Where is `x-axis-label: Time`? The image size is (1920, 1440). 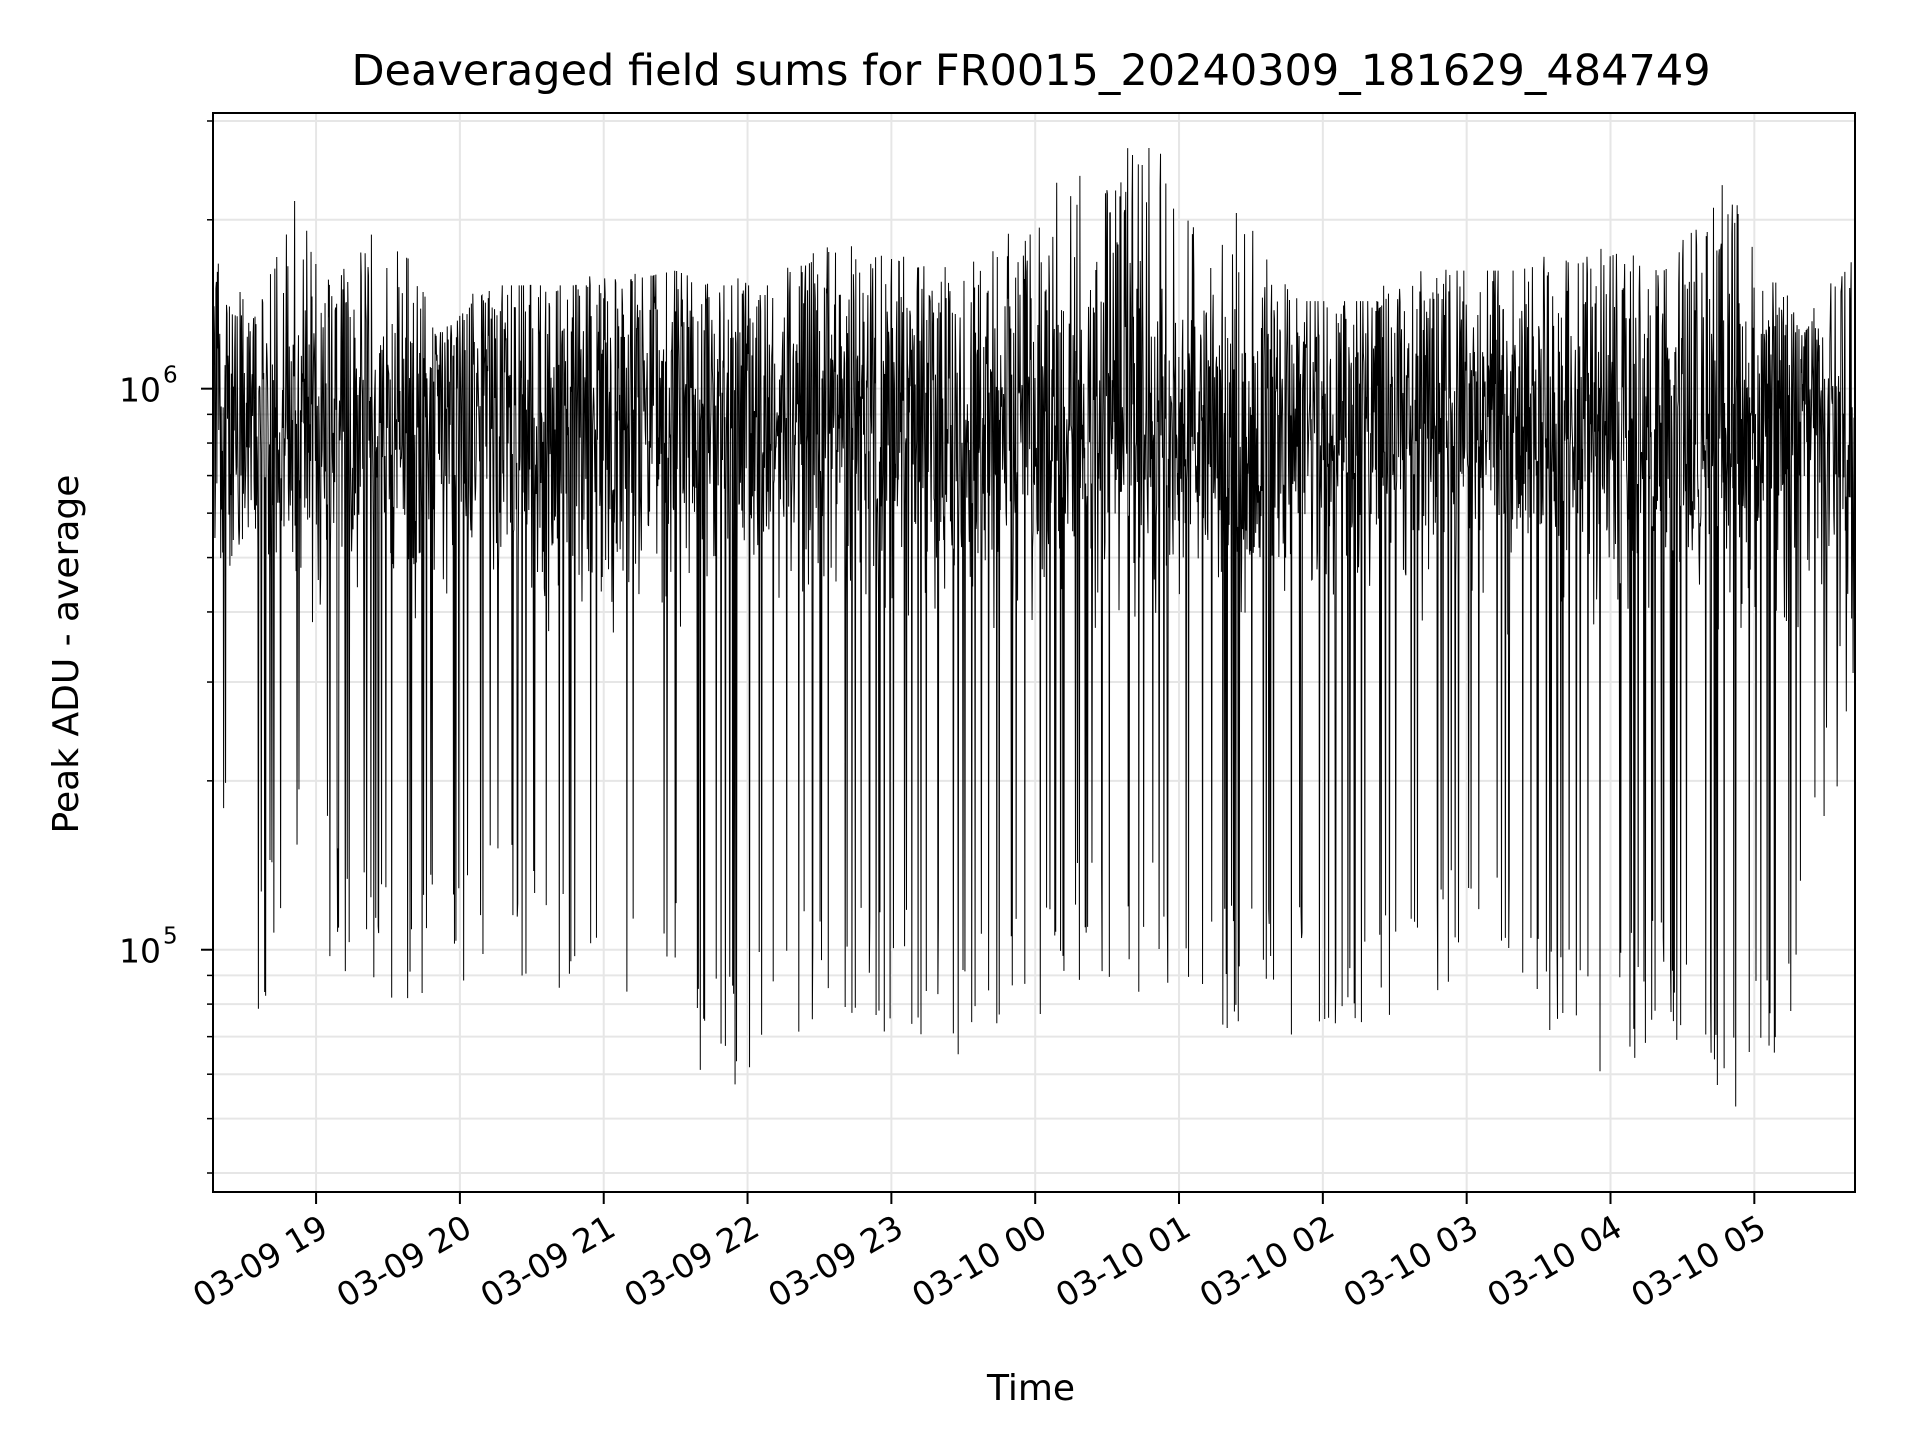 x-axis-label: Time is located at coordinates (1030, 1388).